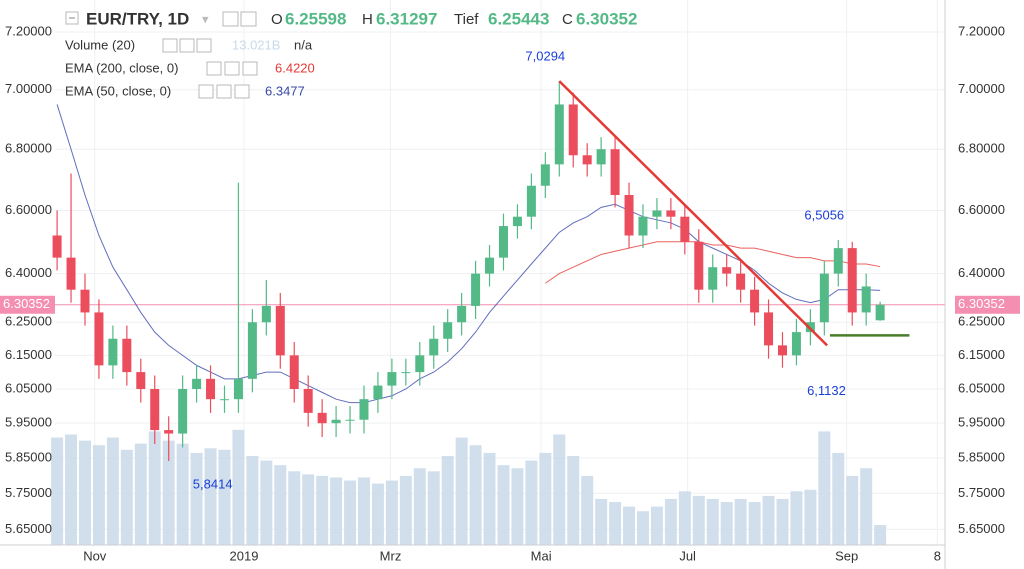  I want to click on ema50-icons, so click(224, 91).